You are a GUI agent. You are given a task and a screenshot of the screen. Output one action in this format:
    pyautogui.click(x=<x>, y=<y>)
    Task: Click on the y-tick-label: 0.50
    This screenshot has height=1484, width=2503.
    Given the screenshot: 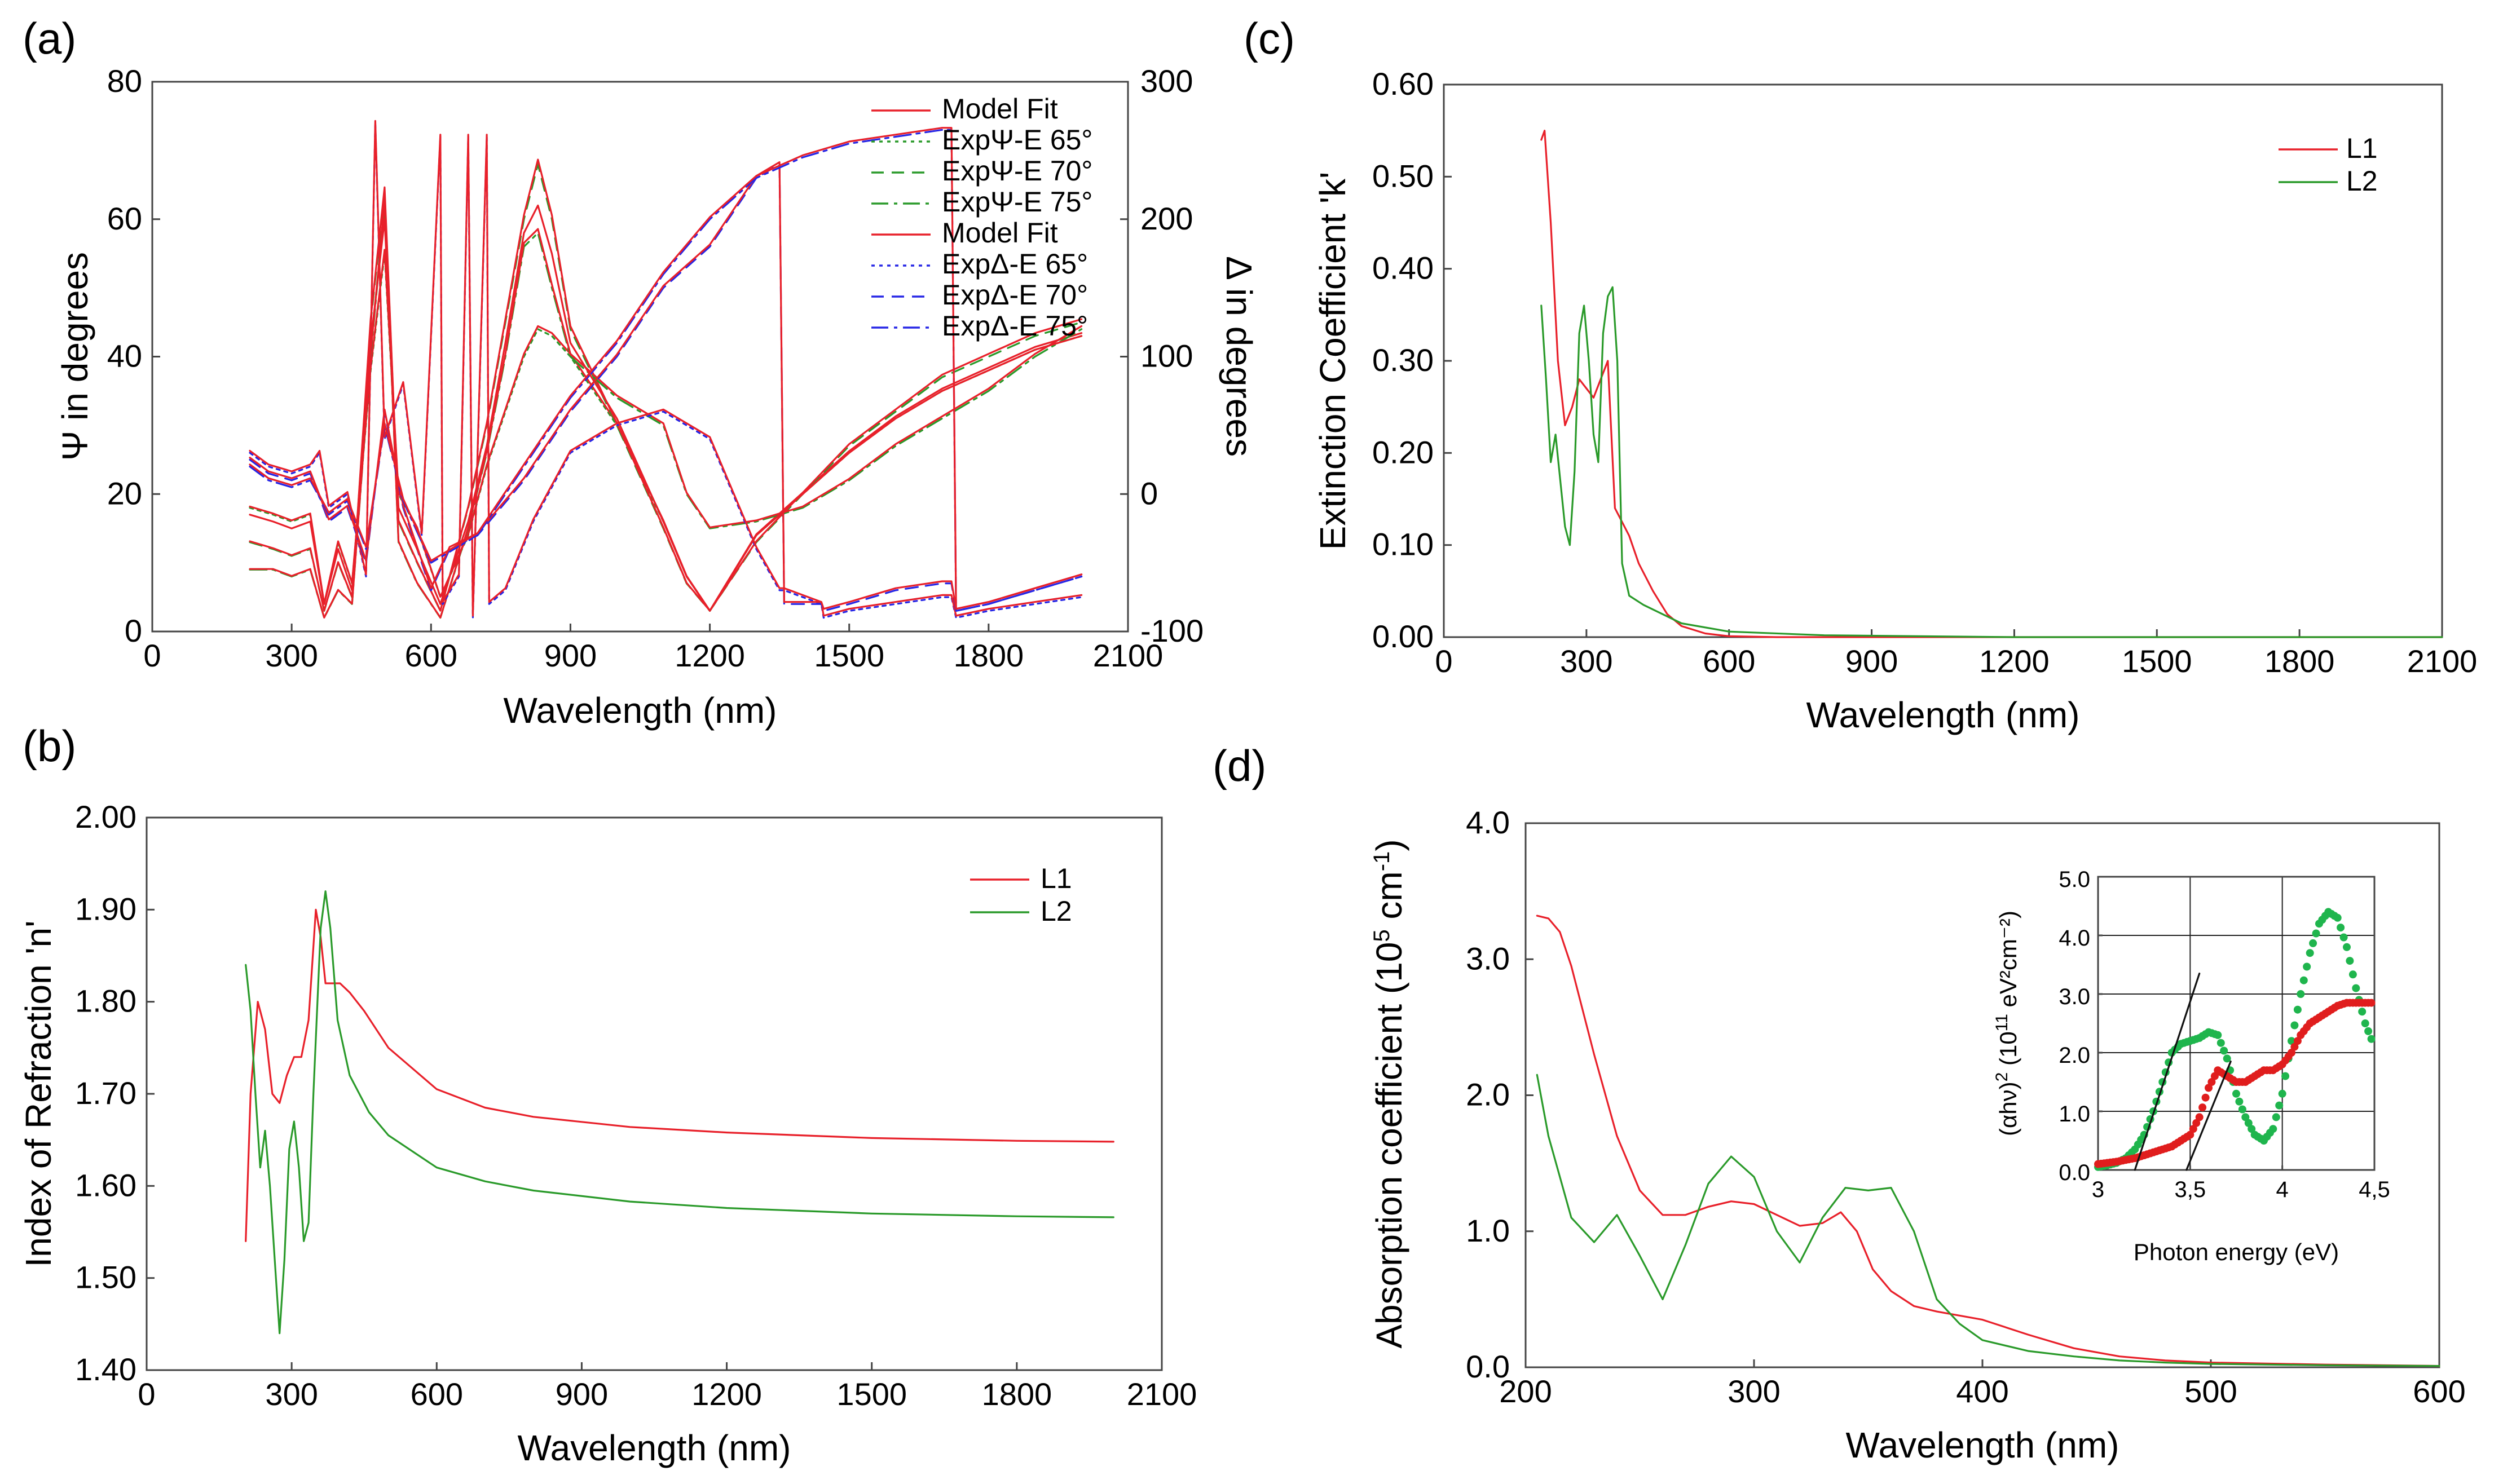 What is the action you would take?
    pyautogui.click(x=1403, y=175)
    